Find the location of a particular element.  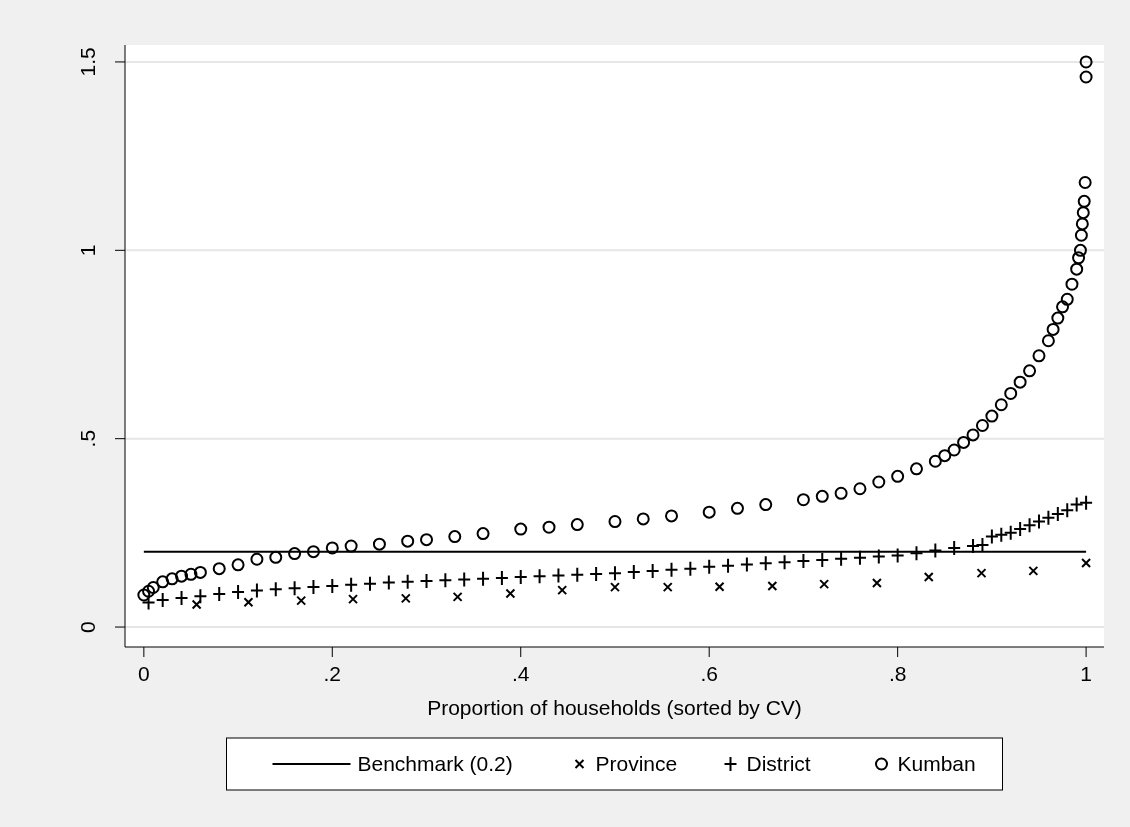

legend-label: Kumban is located at coordinates (936, 763).